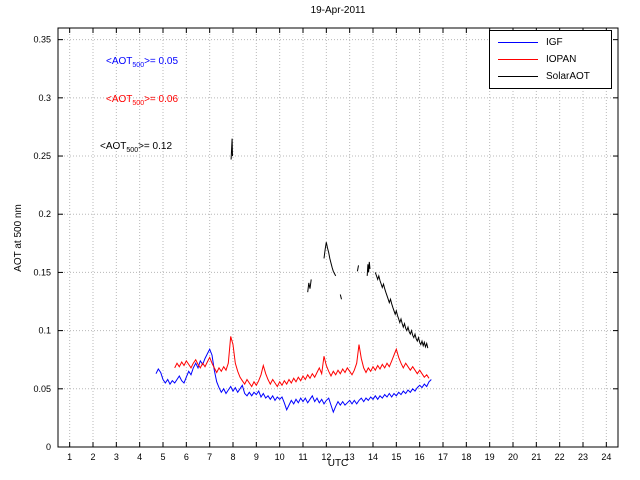 Image resolution: width=640 pixels, height=480 pixels. Describe the element at coordinates (443, 457) in the screenshot. I see `x-tick-label: 17` at that location.